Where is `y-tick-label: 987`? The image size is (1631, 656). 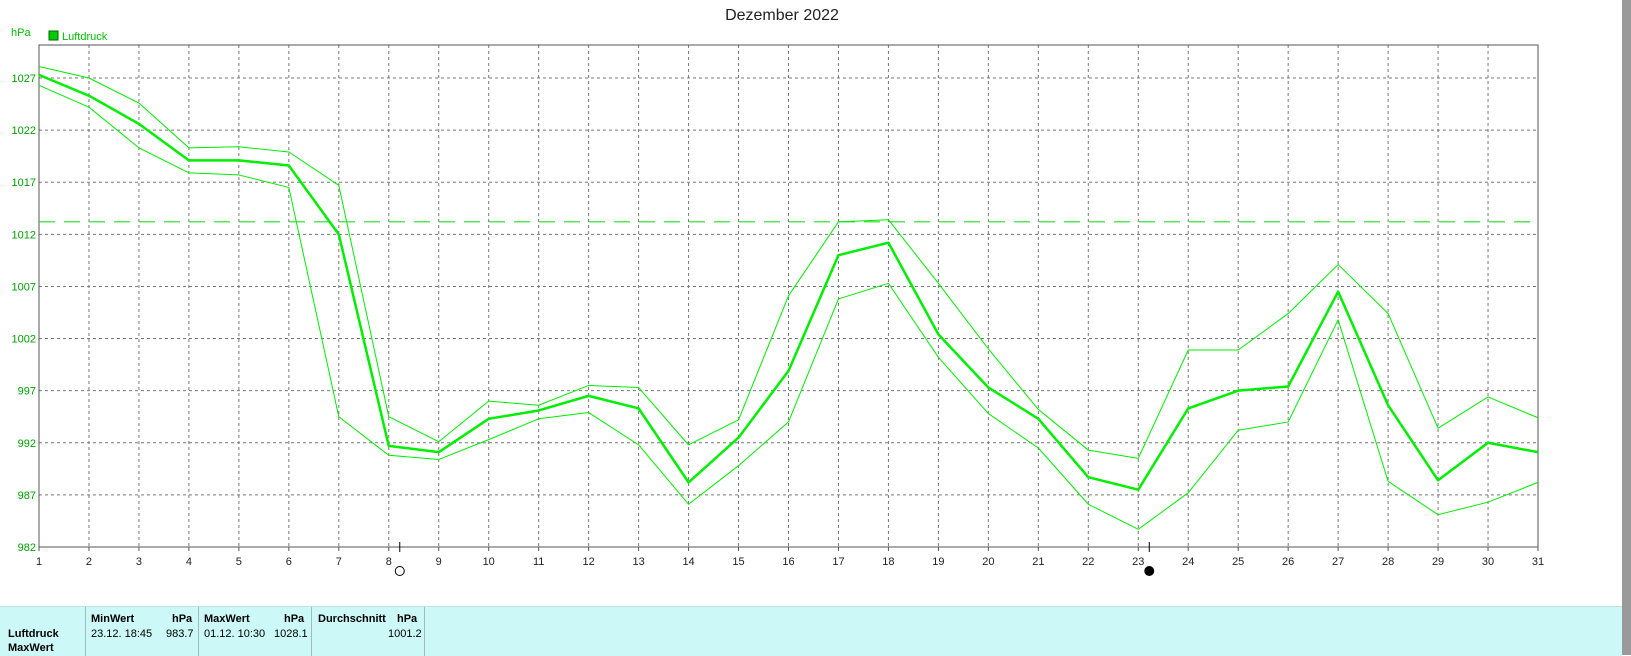
y-tick-label: 987 is located at coordinates (27, 496).